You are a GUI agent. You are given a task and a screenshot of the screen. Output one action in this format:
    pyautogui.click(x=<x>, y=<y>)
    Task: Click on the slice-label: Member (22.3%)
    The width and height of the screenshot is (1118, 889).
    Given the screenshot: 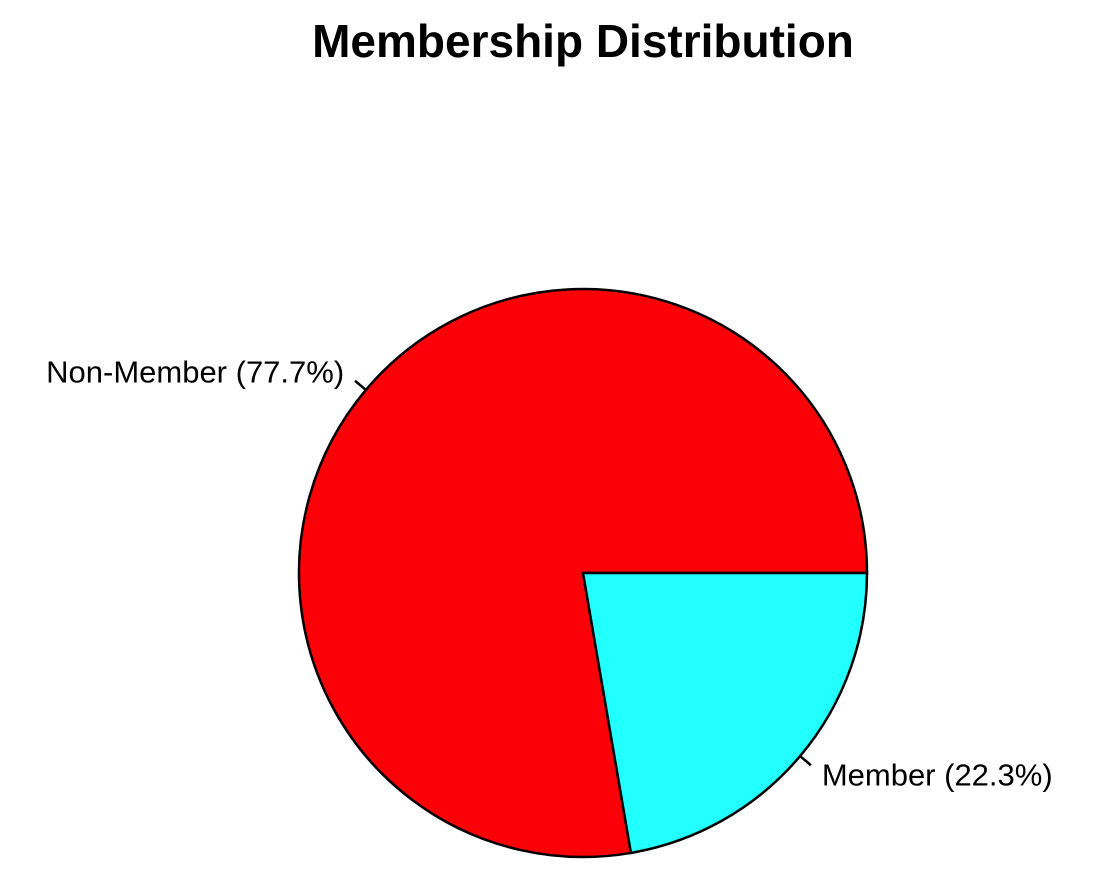 What is the action you would take?
    pyautogui.click(x=937, y=774)
    